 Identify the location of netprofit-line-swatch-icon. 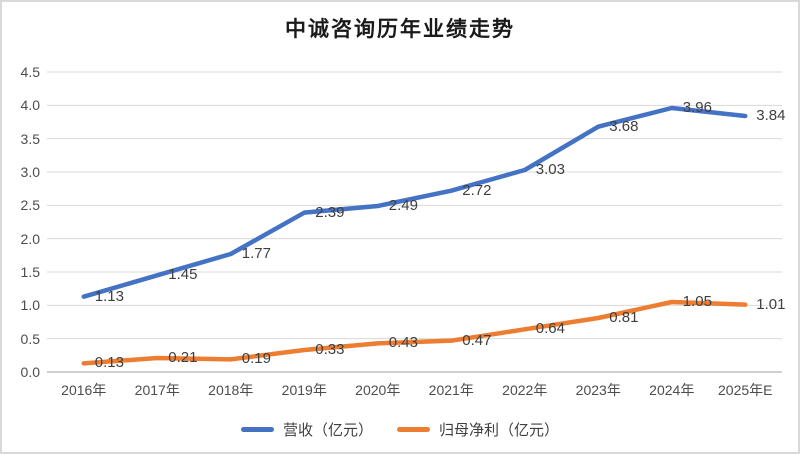
(413, 429).